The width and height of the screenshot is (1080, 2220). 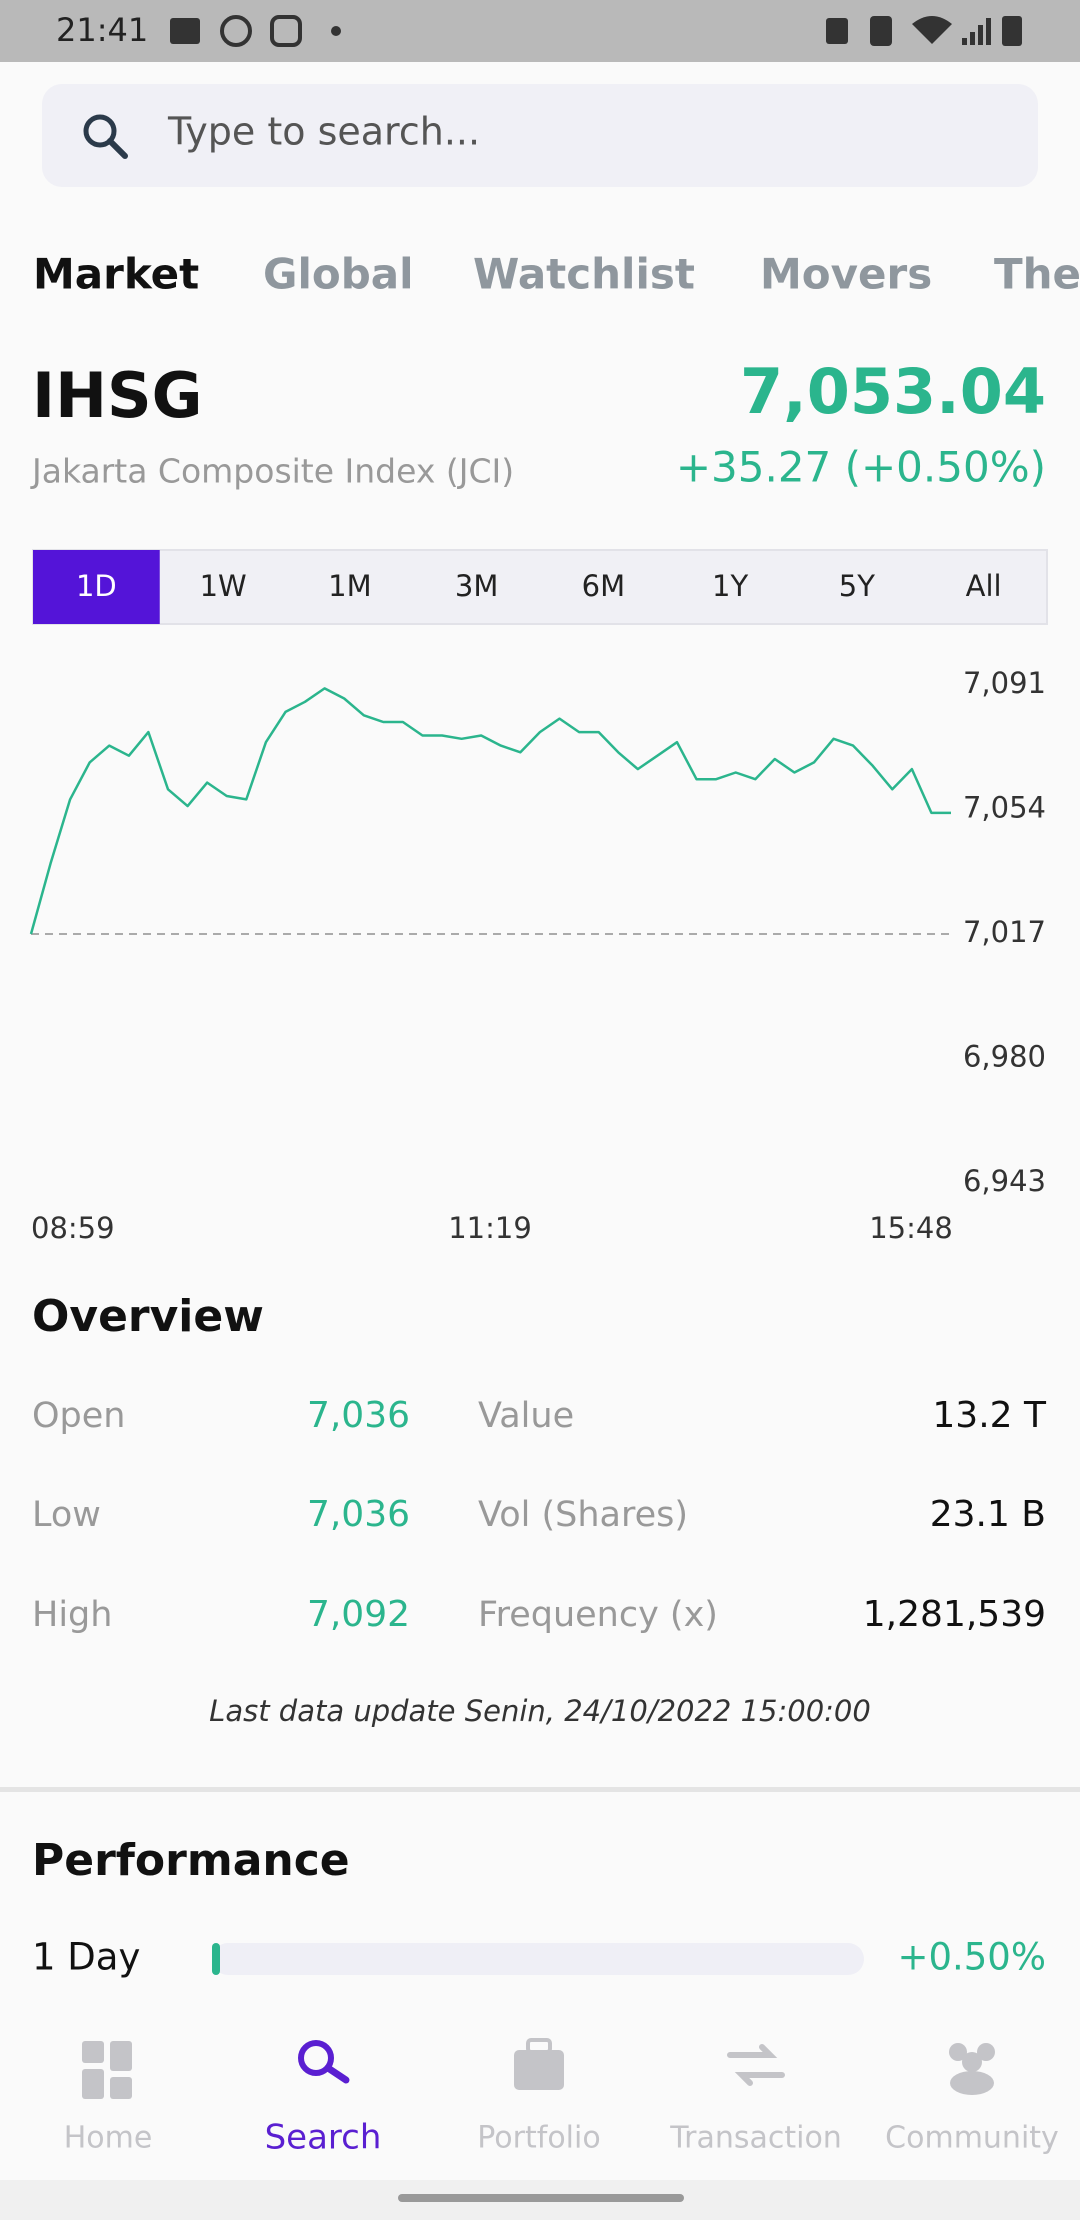 What do you see at coordinates (116, 274) in the screenshot?
I see `tab: Market` at bounding box center [116, 274].